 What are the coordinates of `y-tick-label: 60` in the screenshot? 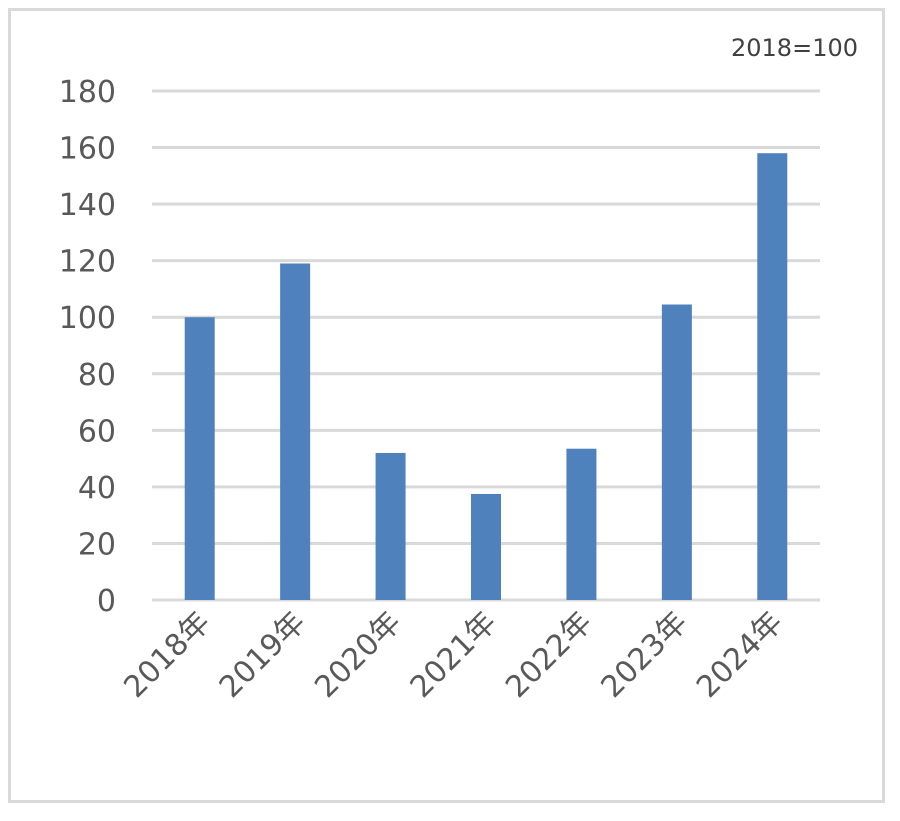 It's located at (97, 431).